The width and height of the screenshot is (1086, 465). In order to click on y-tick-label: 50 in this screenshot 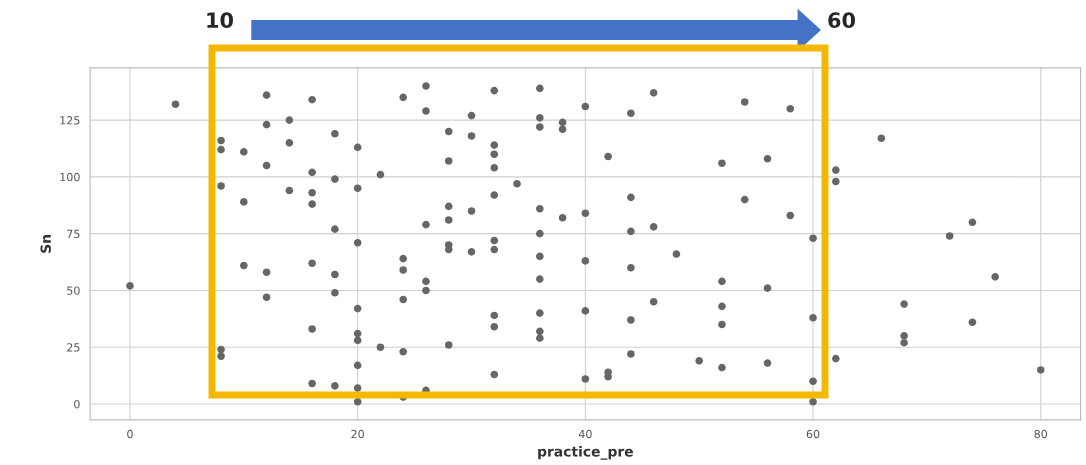, I will do `click(73, 290)`.